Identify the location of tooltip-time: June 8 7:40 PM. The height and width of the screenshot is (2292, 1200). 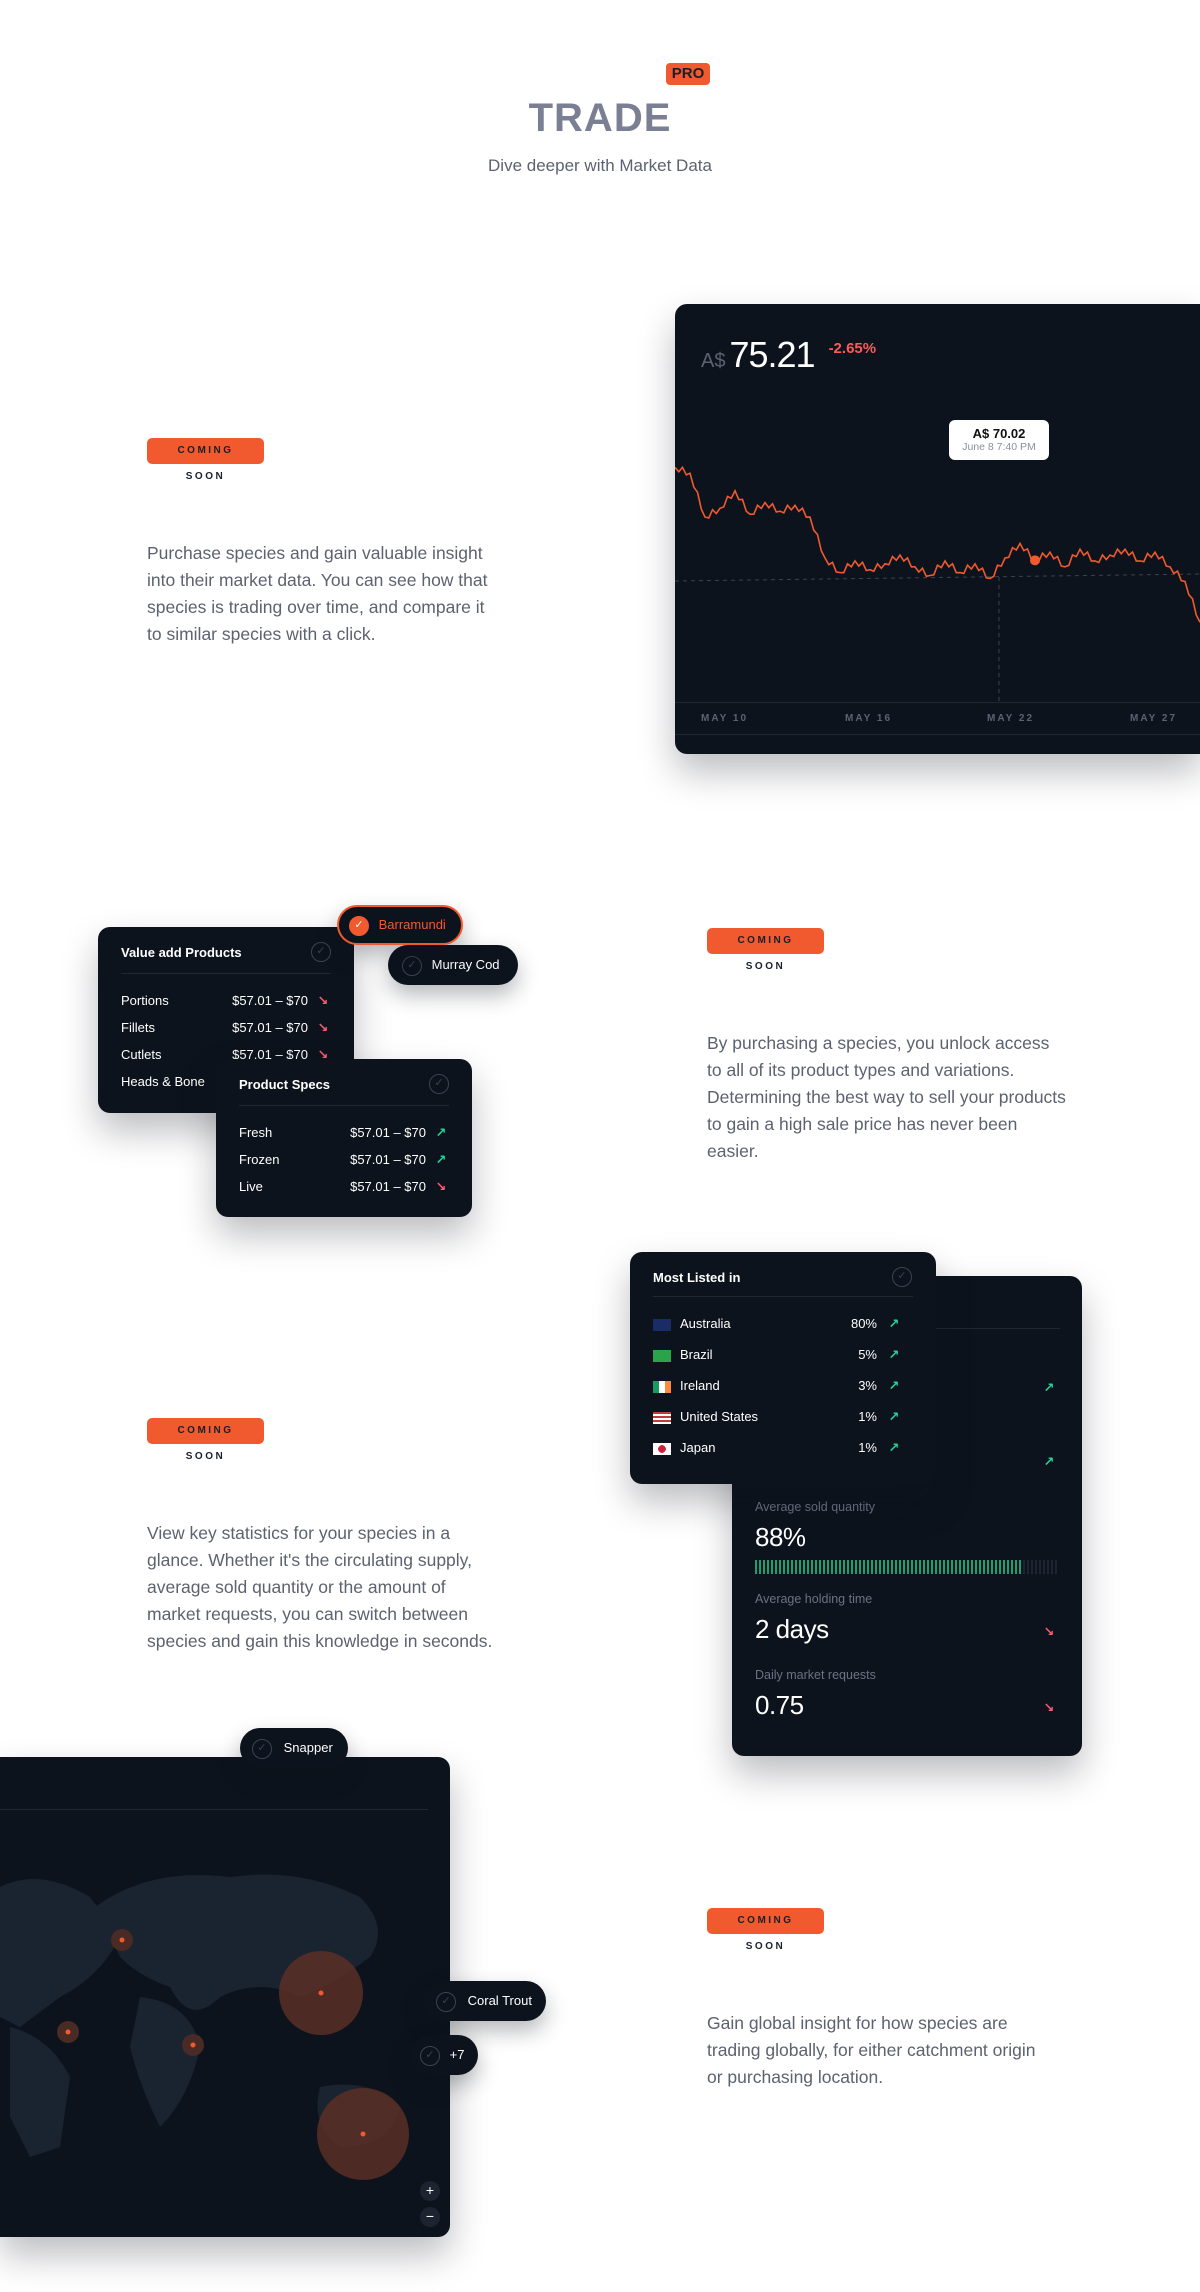
(999, 447).